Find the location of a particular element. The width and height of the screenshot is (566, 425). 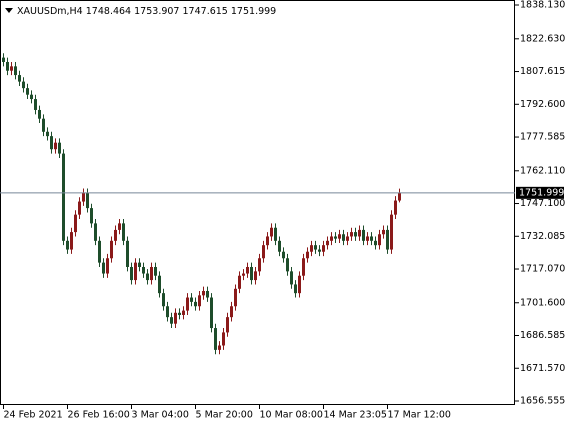

menu-arrow is located at coordinates (9, 10).